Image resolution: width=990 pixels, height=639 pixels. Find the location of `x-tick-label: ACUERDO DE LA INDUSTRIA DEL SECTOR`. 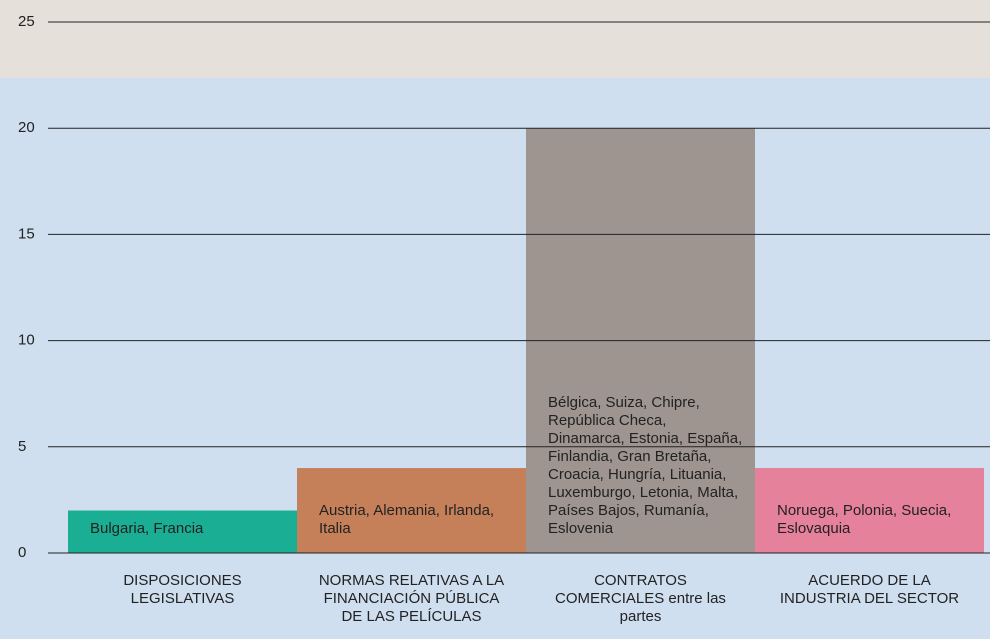

x-tick-label: ACUERDO DE LA INDUSTRIA DEL SECTOR is located at coordinates (869, 589).